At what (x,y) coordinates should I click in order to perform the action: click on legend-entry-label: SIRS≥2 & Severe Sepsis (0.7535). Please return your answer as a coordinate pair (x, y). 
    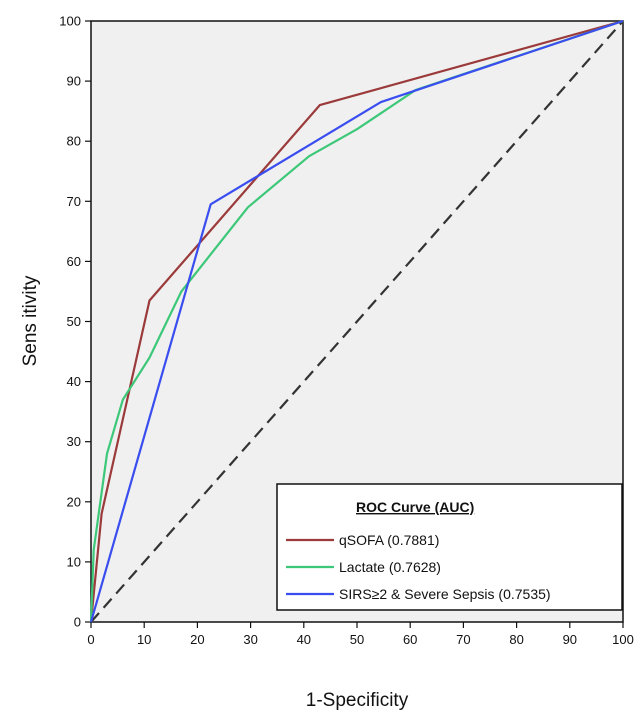
    Looking at the image, I should click on (445, 594).